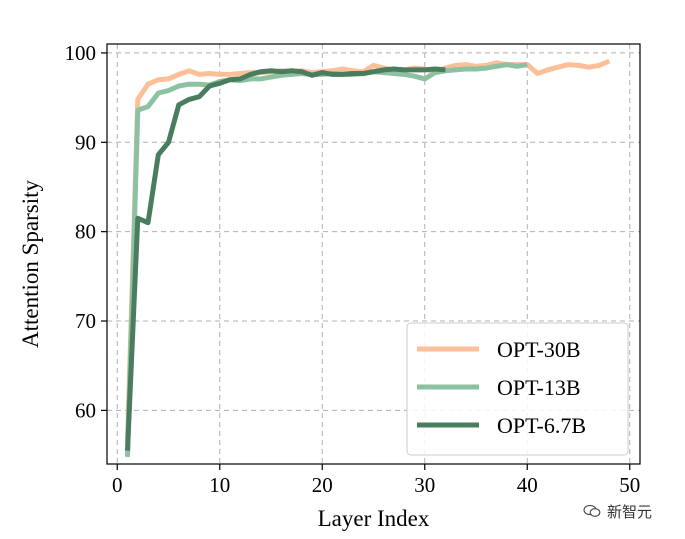  I want to click on x-tick-label: 10, so click(219, 485).